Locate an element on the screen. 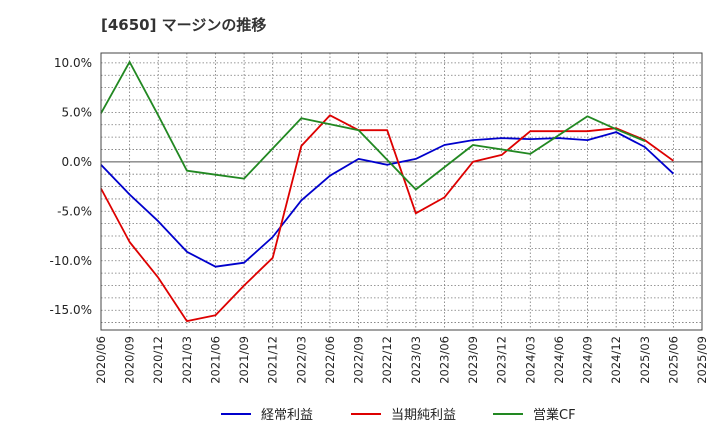  x-tick-label: 2024/03 is located at coordinates (530, 360).